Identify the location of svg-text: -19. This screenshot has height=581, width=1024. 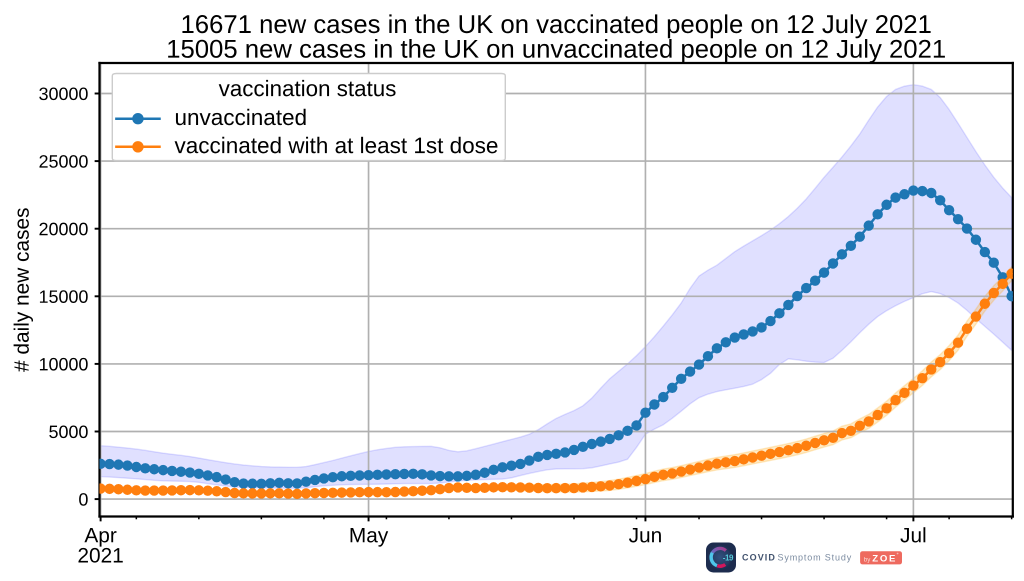
(728, 558).